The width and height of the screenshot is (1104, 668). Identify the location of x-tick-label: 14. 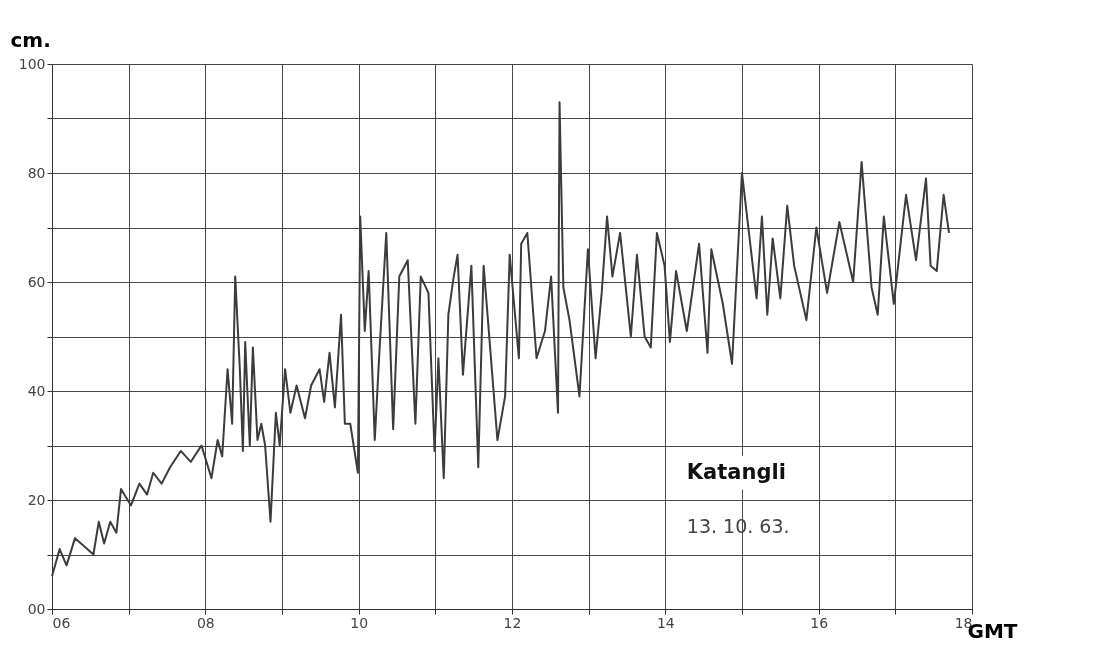
(665, 622).